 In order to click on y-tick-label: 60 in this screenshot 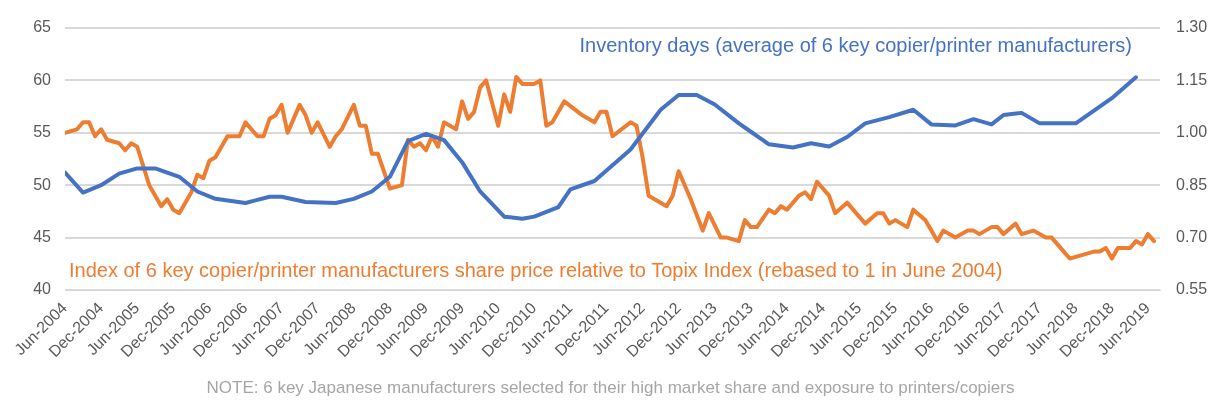, I will do `click(42, 79)`.